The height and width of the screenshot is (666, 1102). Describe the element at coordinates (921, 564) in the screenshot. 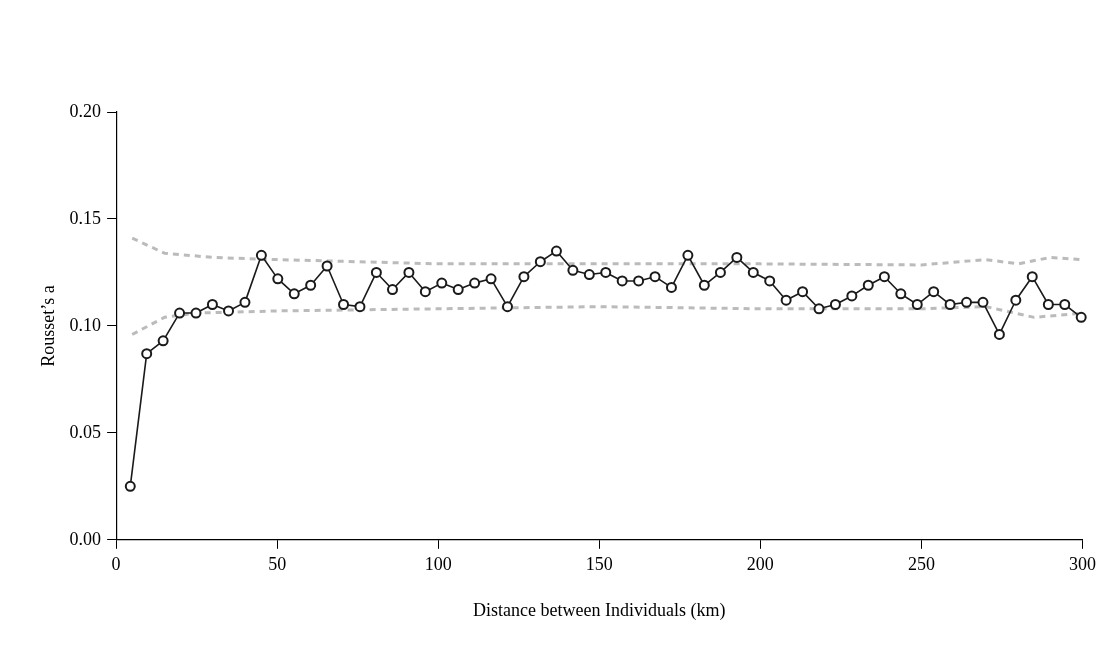

I see `x-tick-label: 250` at that location.